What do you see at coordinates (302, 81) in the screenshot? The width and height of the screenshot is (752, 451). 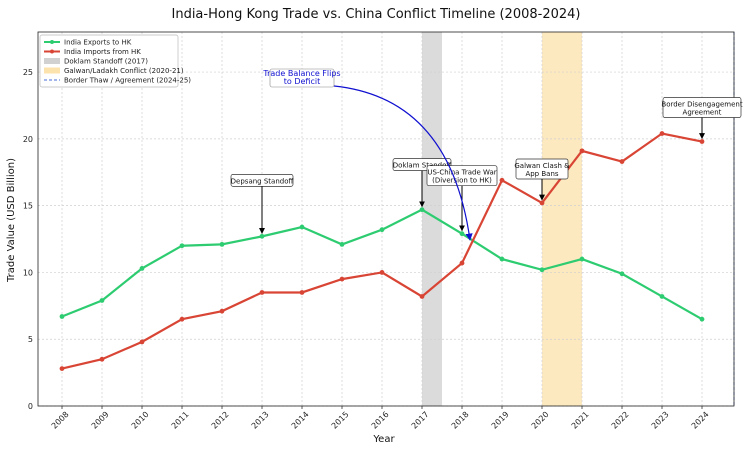 I see `highlight-annotation-text: to Deficit` at bounding box center [302, 81].